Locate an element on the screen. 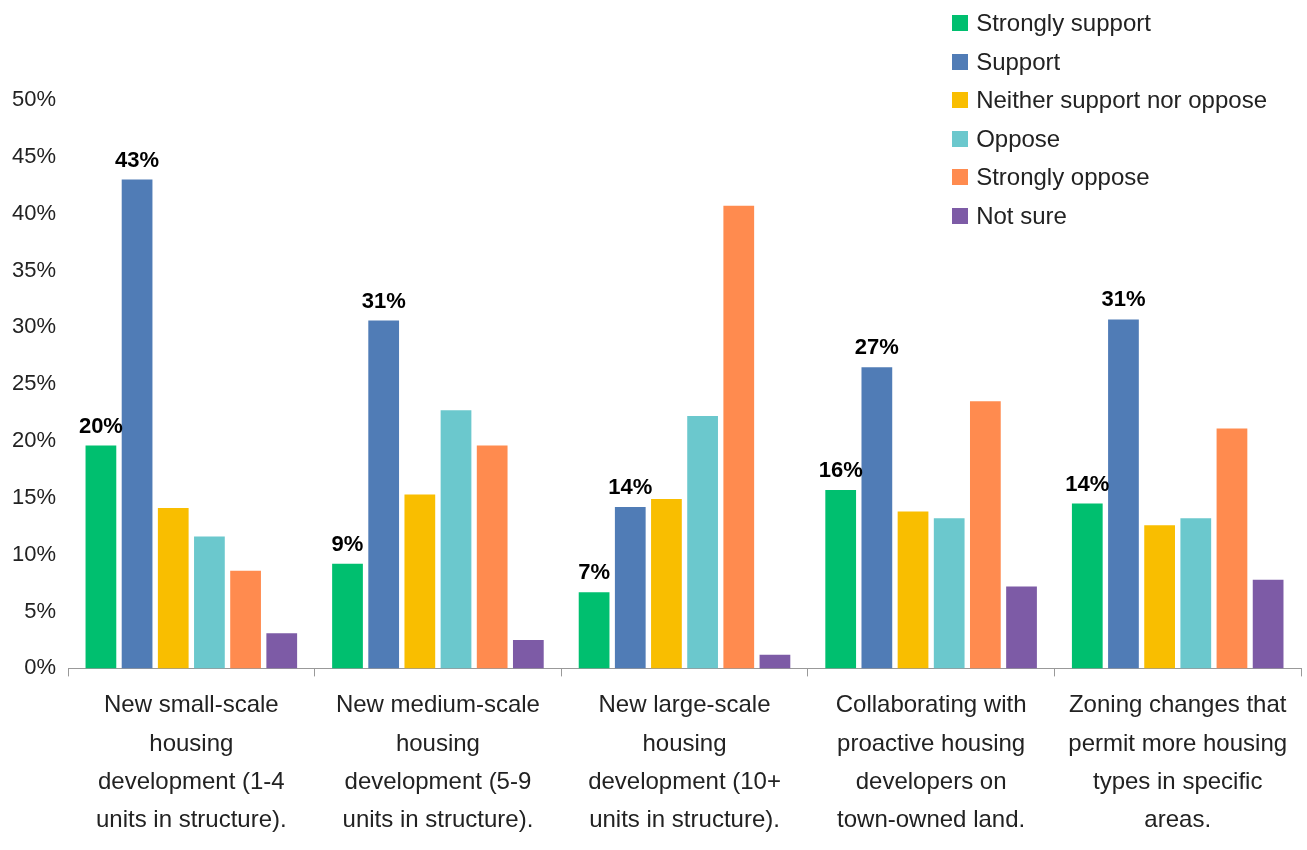  x-tick-label: New large-scale housing development (10+ units in structure). is located at coordinates (684, 761).